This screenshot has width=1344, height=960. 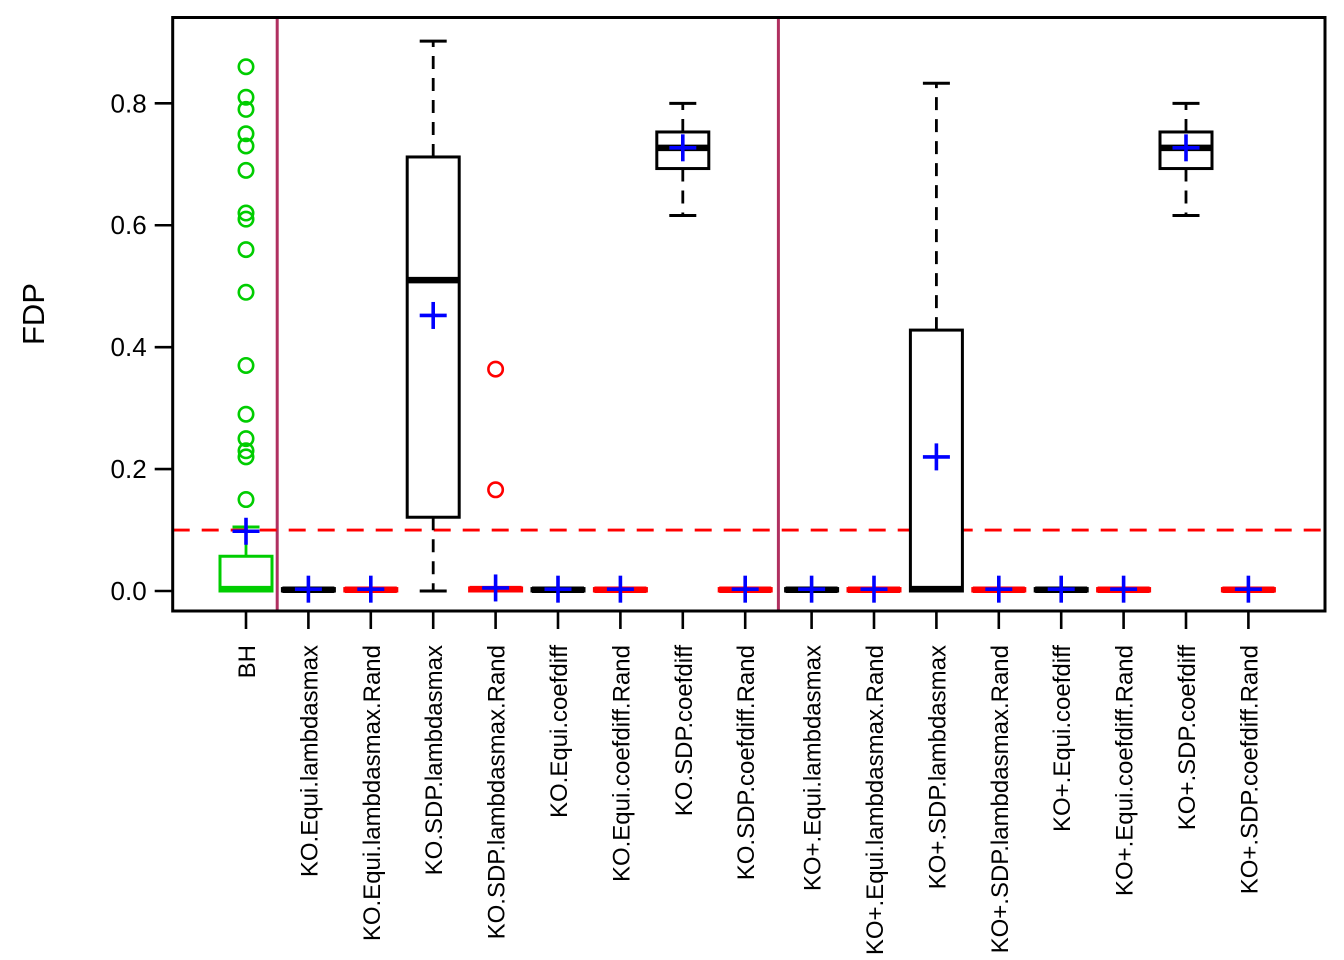 What do you see at coordinates (1187, 738) in the screenshot?
I see `x-tick-label: KO+.SDP.coefdiff` at bounding box center [1187, 738].